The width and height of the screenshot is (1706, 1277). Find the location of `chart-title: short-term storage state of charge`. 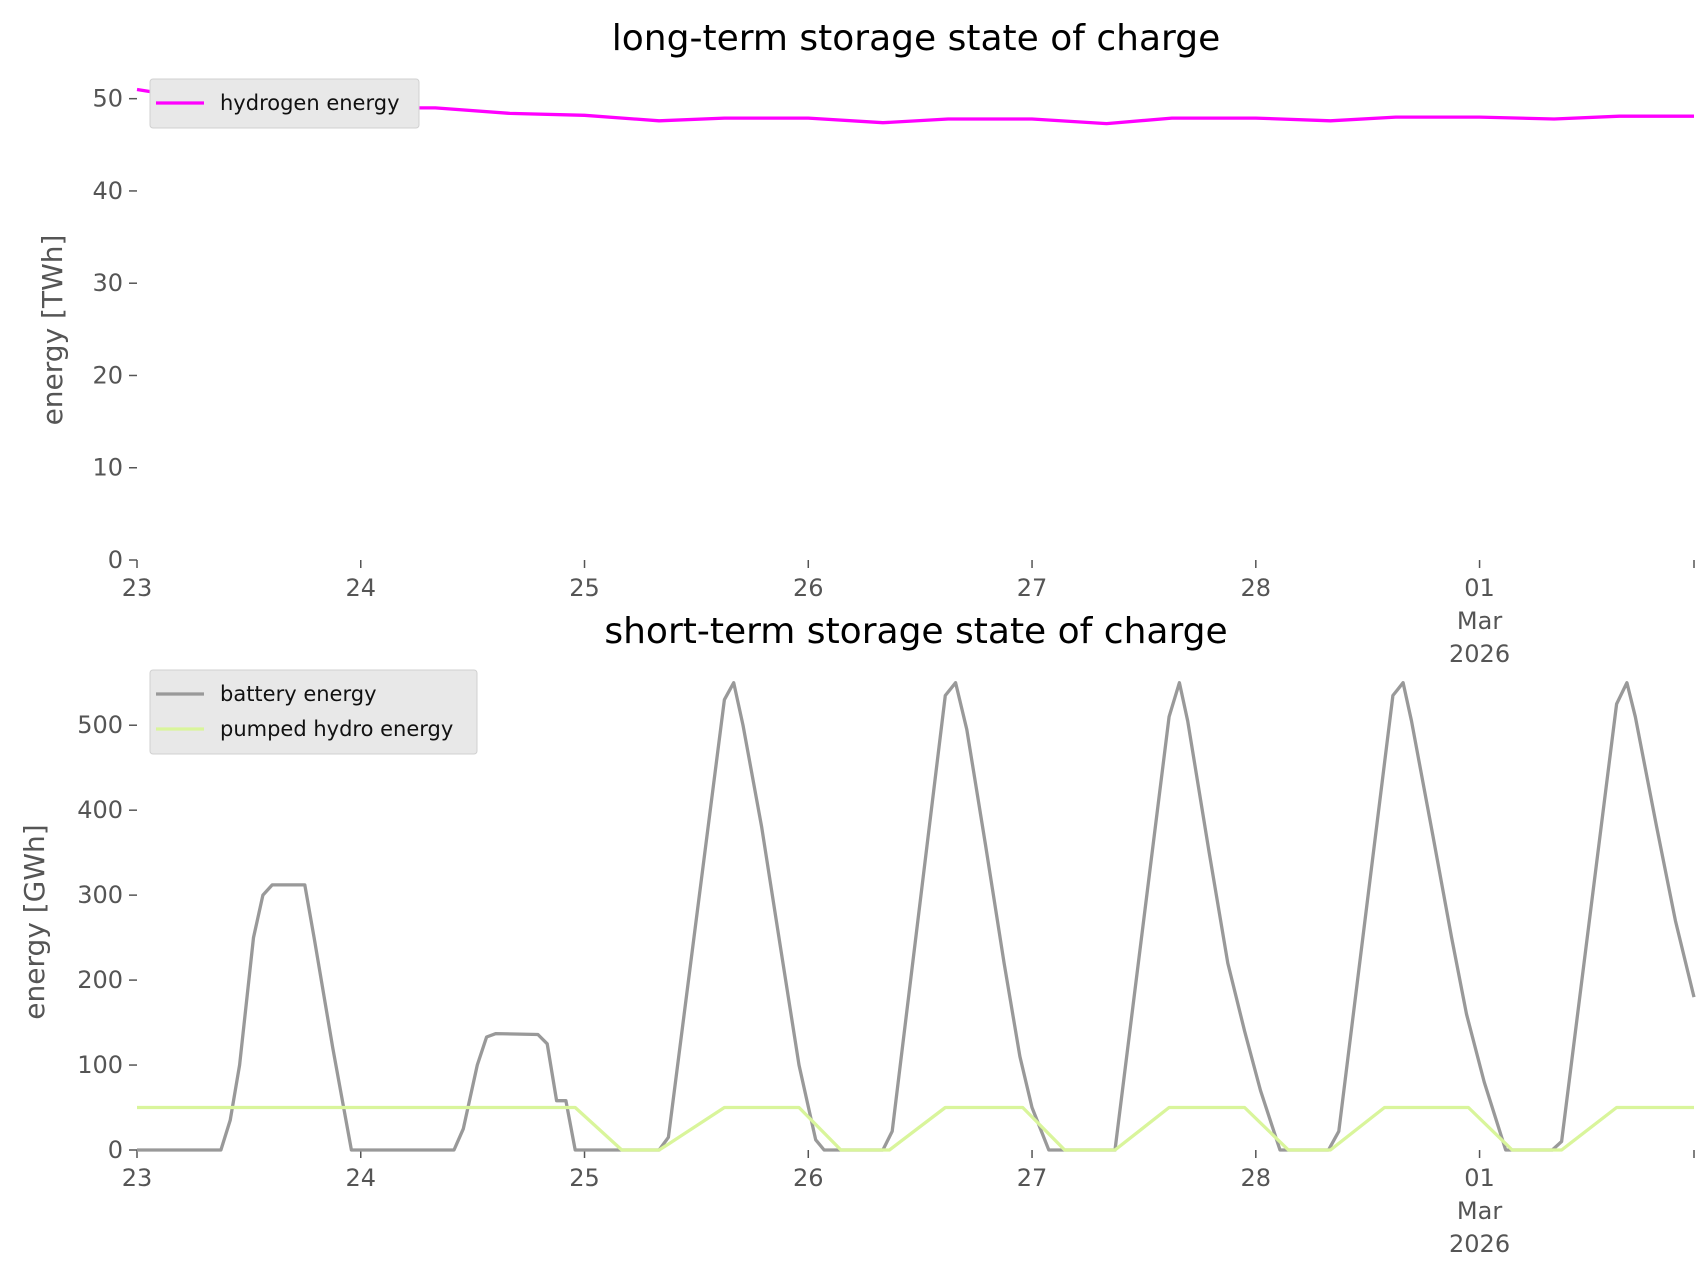

chart-title: short-term storage state of charge is located at coordinates (915, 631).